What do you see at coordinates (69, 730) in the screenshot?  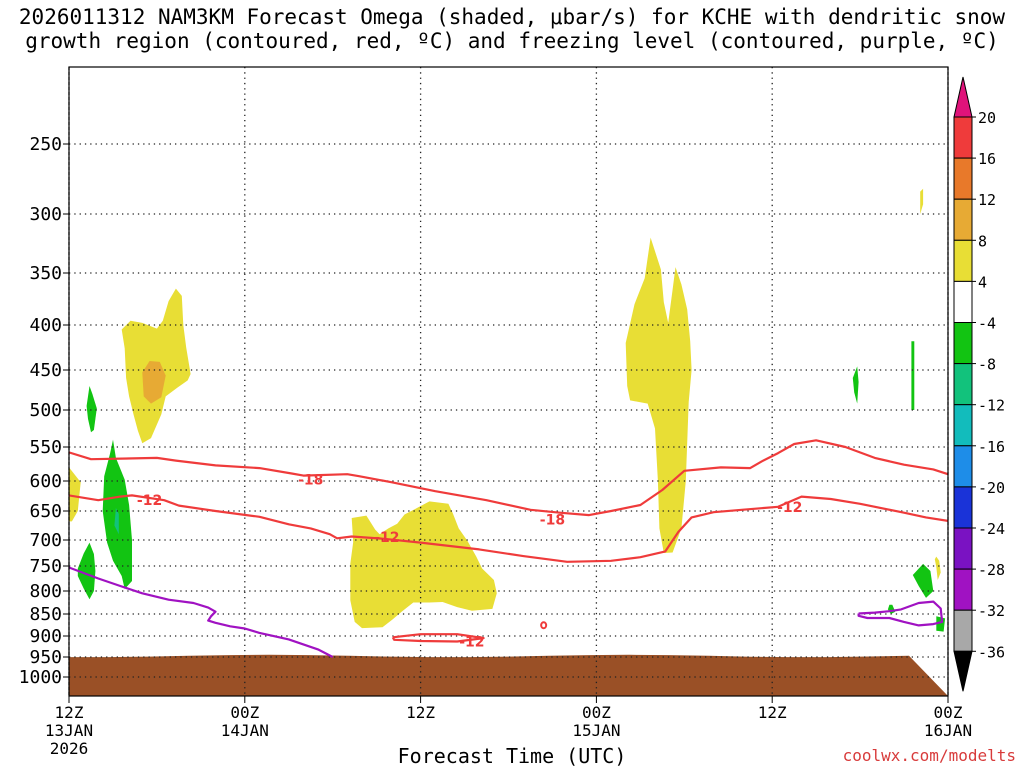 I see `x-tick-label: 13JAN` at bounding box center [69, 730].